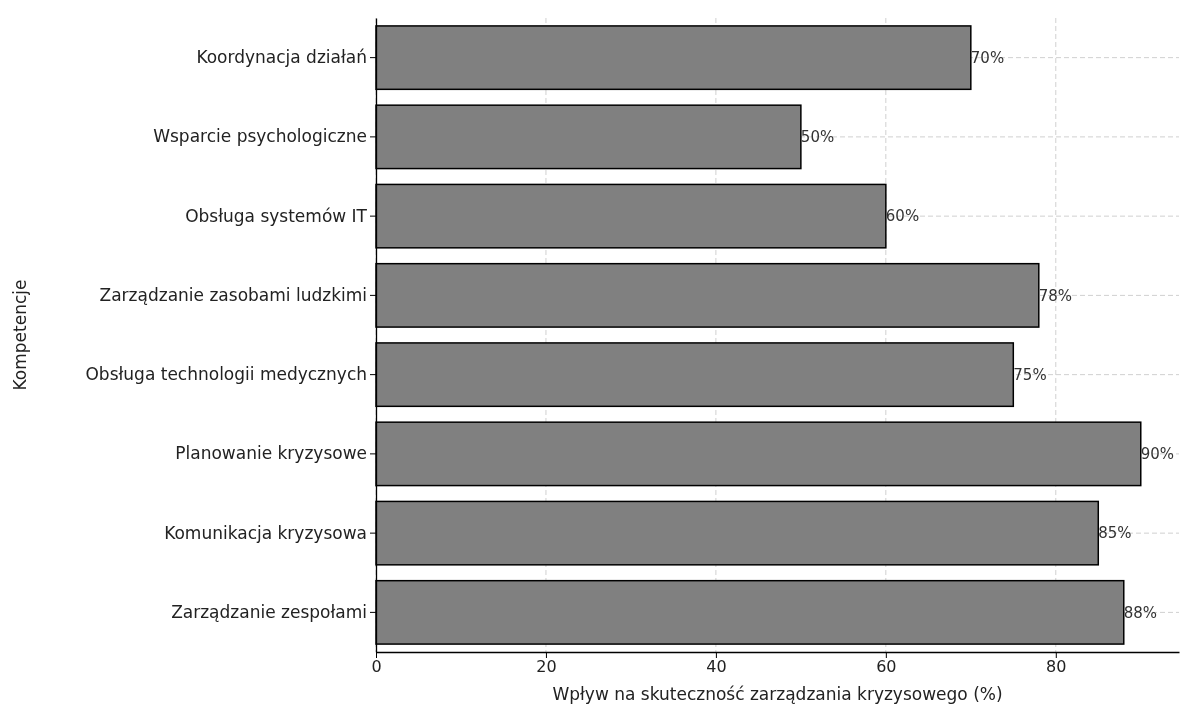  What do you see at coordinates (276, 215) in the screenshot?
I see `y-tick-label: Obsługa systemów IT` at bounding box center [276, 215].